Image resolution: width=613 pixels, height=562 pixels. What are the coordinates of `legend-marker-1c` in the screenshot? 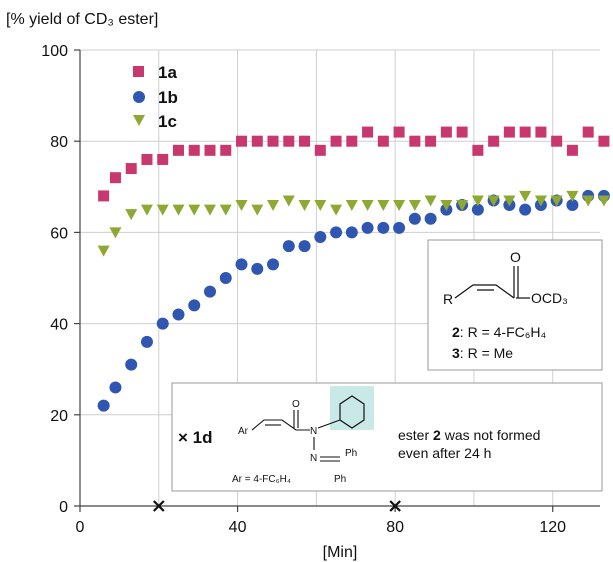 It's located at (139, 120).